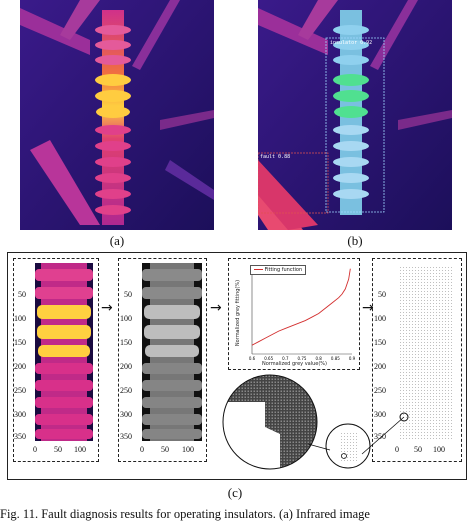  I want to click on chart-x-tick: 0.75, so click(302, 358).